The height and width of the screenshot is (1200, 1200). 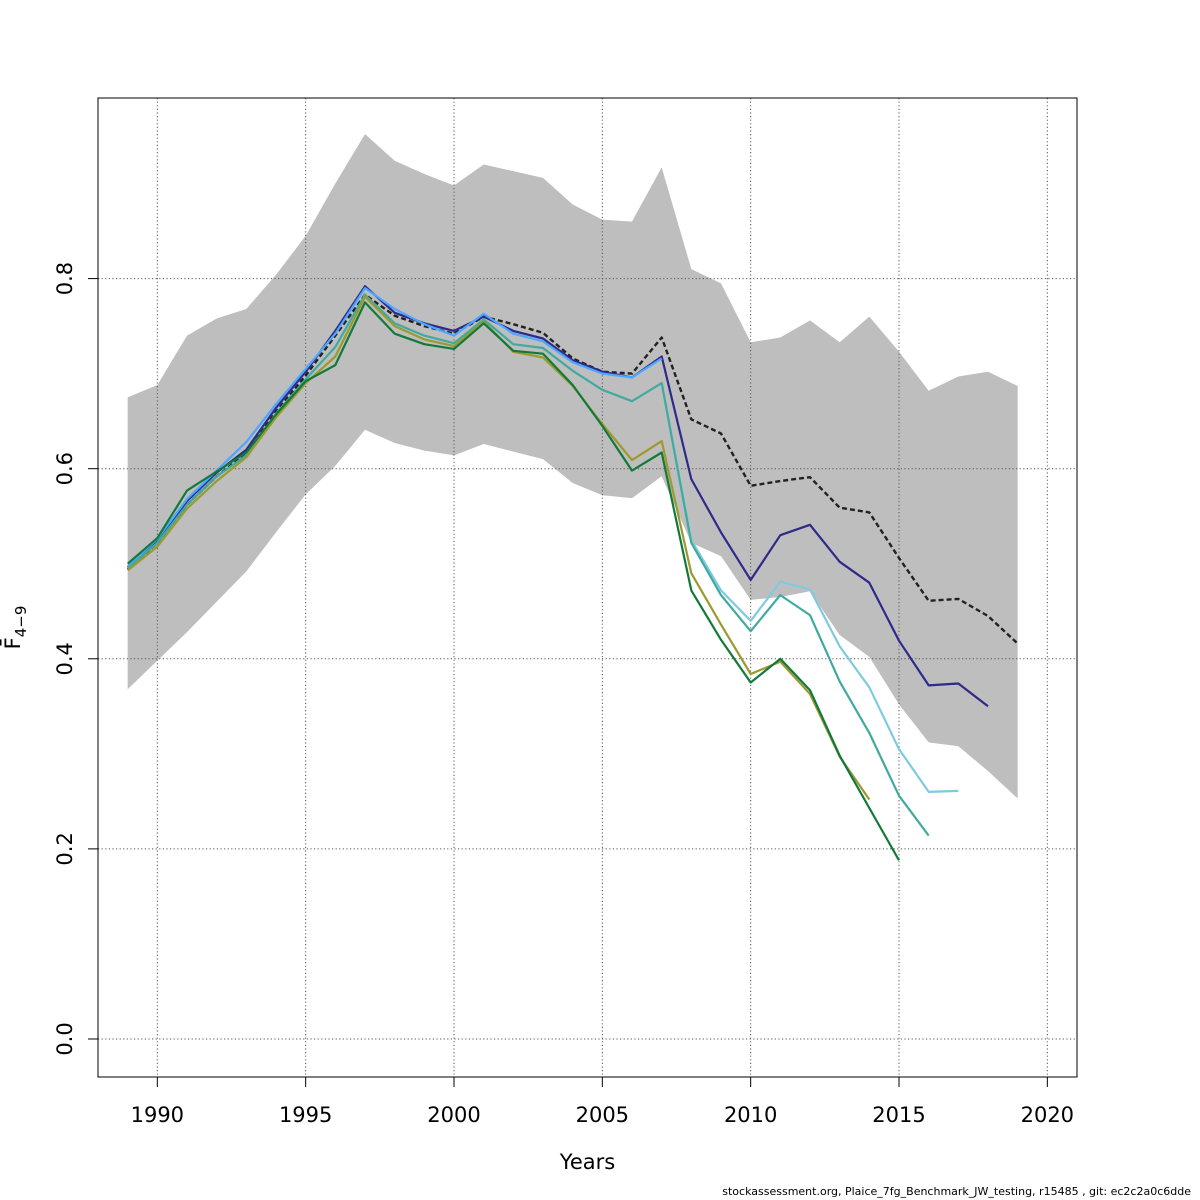 What do you see at coordinates (1047, 1115) in the screenshot?
I see `x-tick-label: 2020` at bounding box center [1047, 1115].